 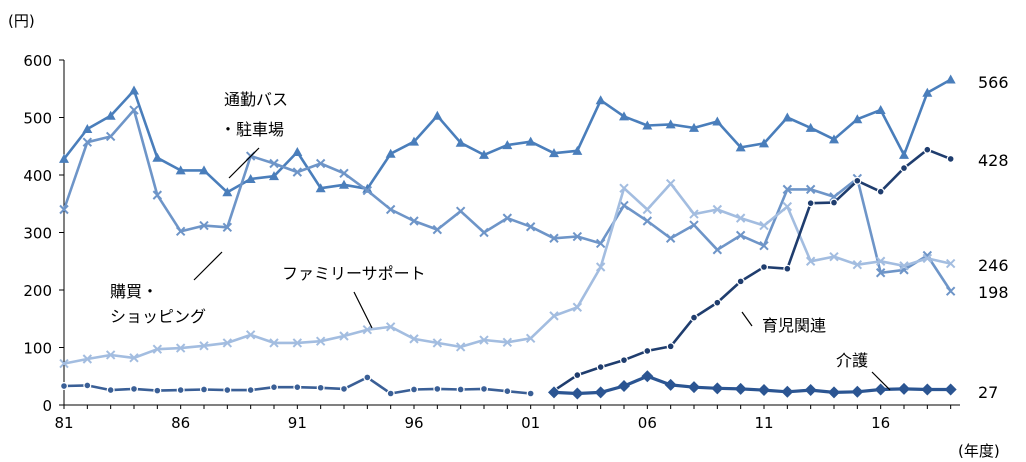 I want to click on y-tick-label: 0, so click(x=47, y=406).